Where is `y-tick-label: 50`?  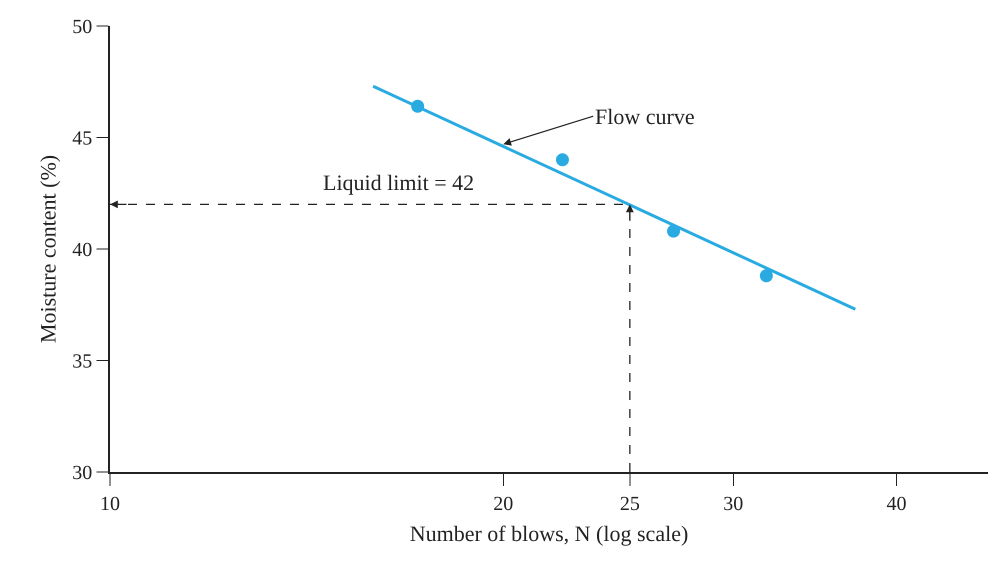 y-tick-label: 50 is located at coordinates (82, 27).